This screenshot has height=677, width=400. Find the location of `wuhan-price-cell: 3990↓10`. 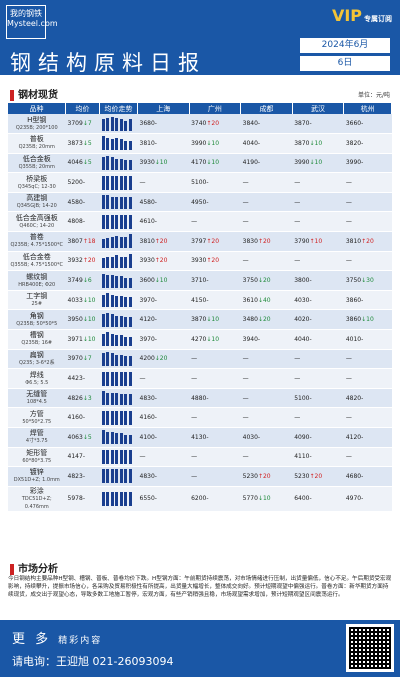

wuhan-price-cell: 3990↓10 is located at coordinates (318, 163).